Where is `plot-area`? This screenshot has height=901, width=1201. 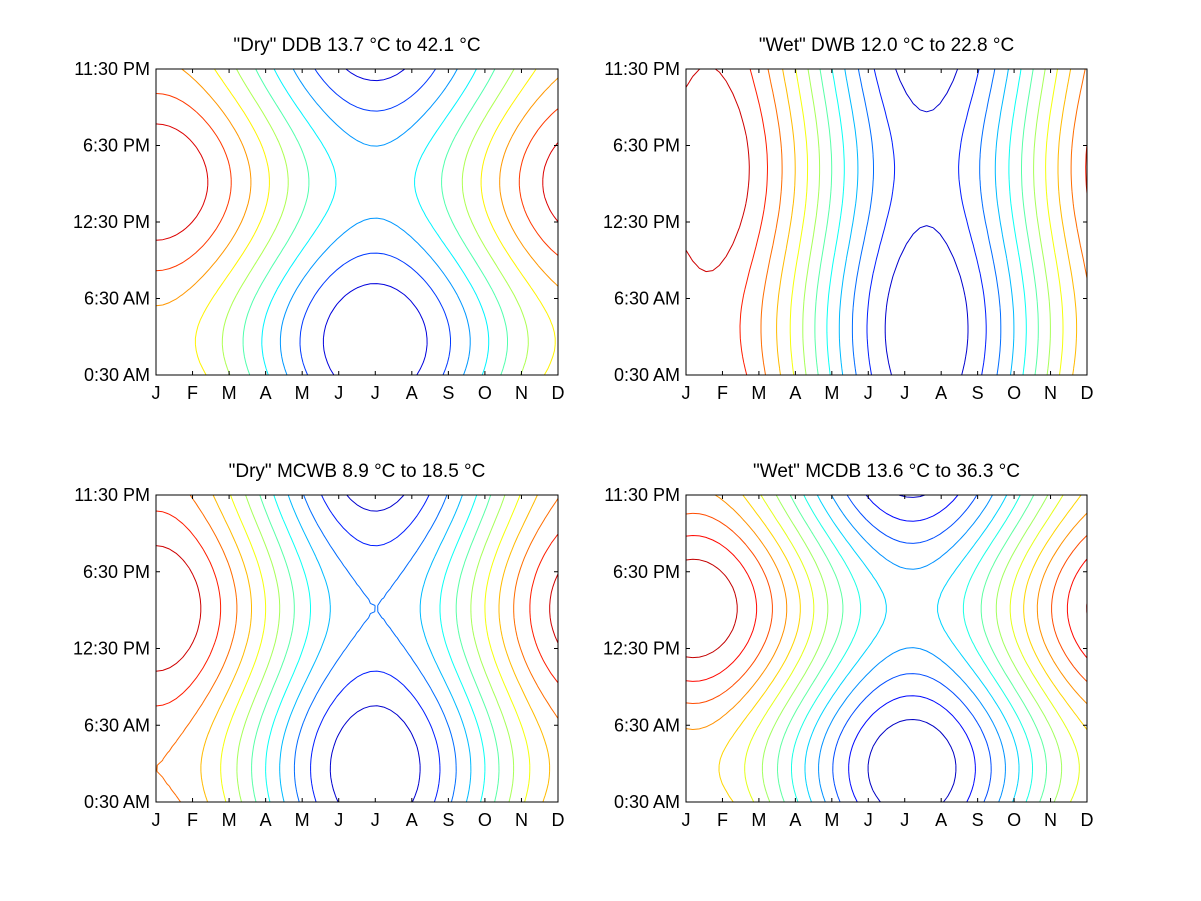 plot-area is located at coordinates (886, 648).